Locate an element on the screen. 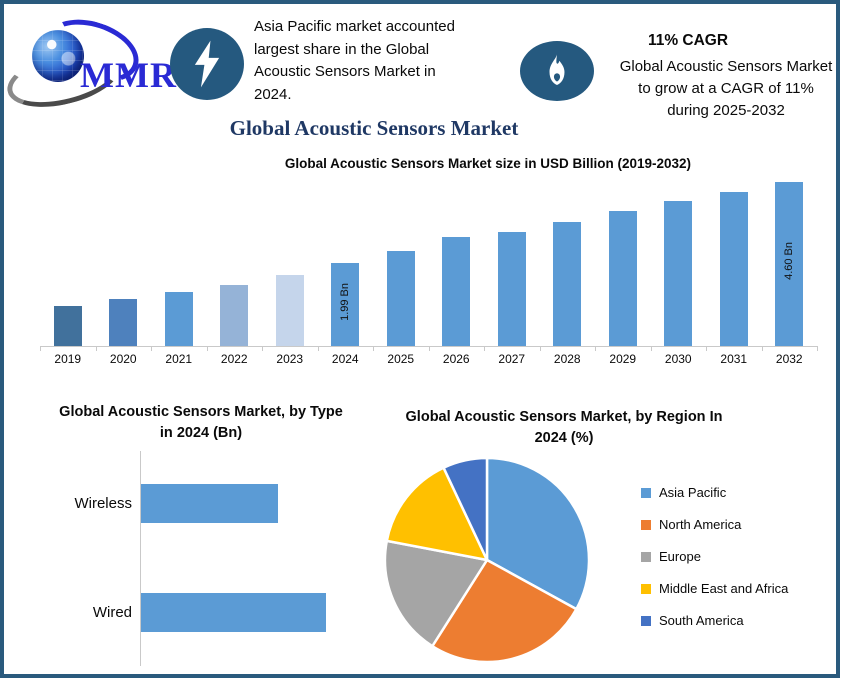  bar-slot-2028 is located at coordinates (568, 262).